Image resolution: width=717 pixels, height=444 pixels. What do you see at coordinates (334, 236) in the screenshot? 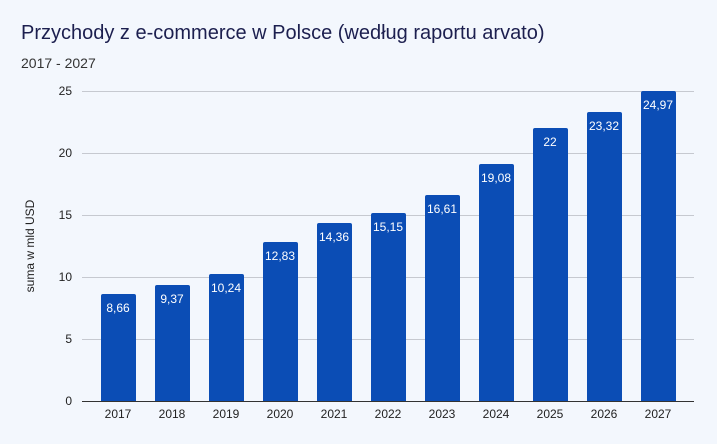
I see `bar-value-label: 14,36` at bounding box center [334, 236].